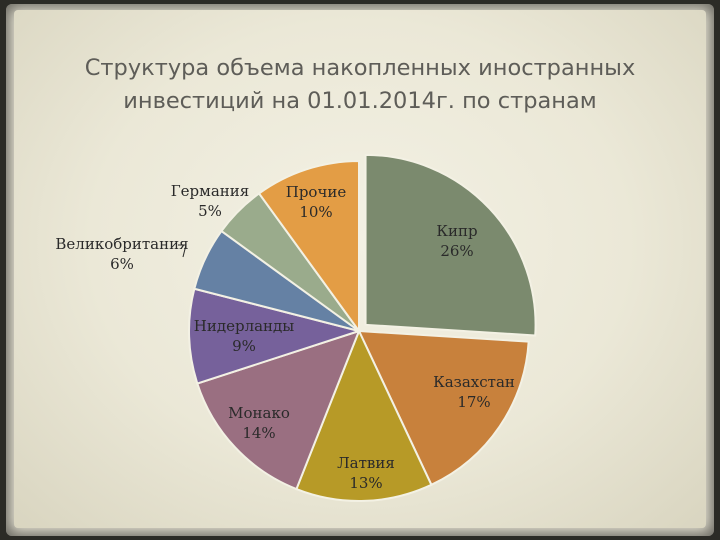 The height and width of the screenshot is (540, 720). I want to click on slice-value-5: 9%, so click(244, 346).